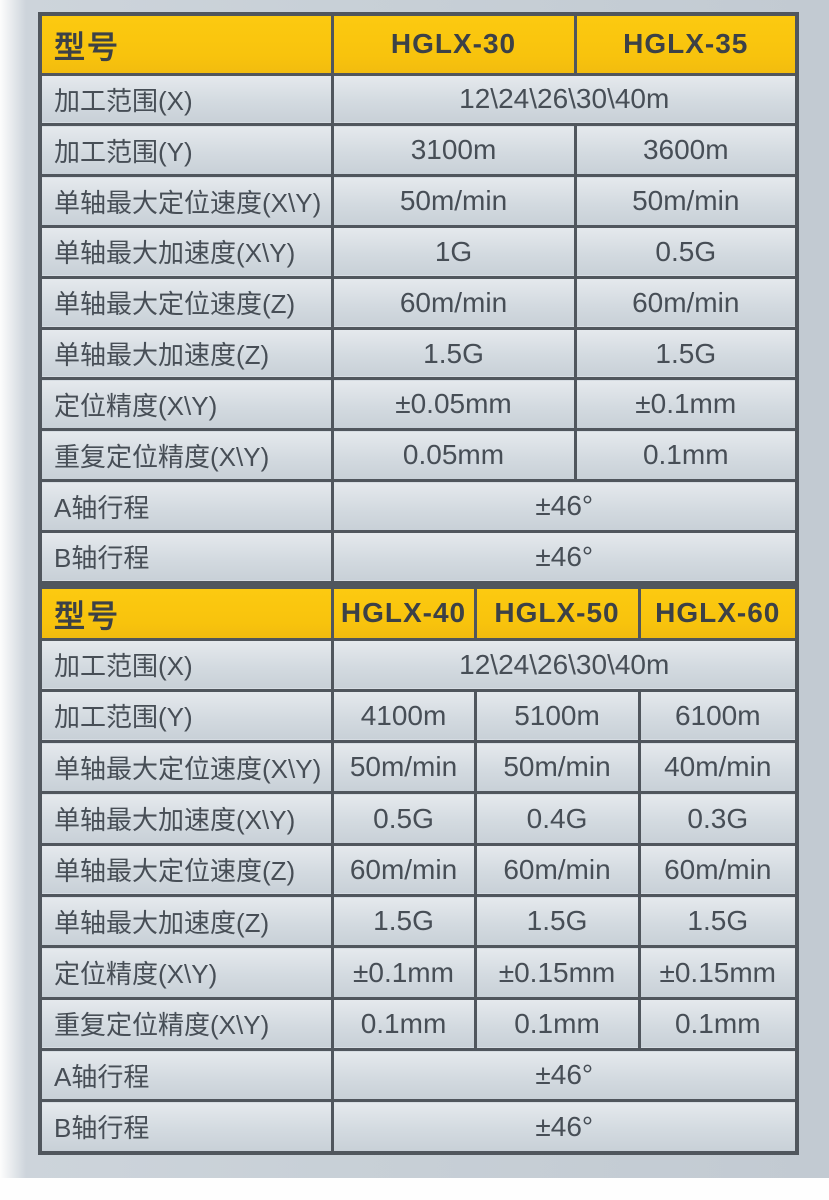 The width and height of the screenshot is (829, 1200). What do you see at coordinates (718, 818) in the screenshot?
I see `spec-value: 0.3G` at bounding box center [718, 818].